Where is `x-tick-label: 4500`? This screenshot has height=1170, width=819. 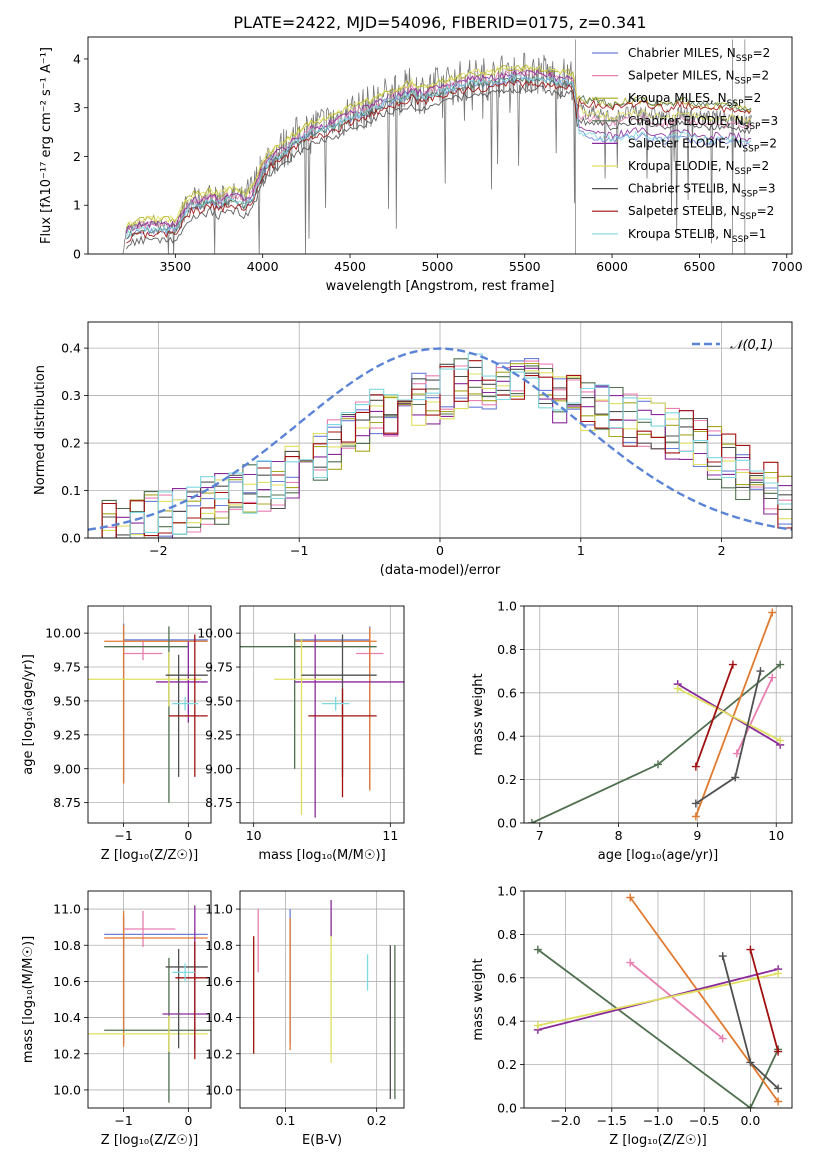
x-tick-label: 4500 is located at coordinates (350, 266).